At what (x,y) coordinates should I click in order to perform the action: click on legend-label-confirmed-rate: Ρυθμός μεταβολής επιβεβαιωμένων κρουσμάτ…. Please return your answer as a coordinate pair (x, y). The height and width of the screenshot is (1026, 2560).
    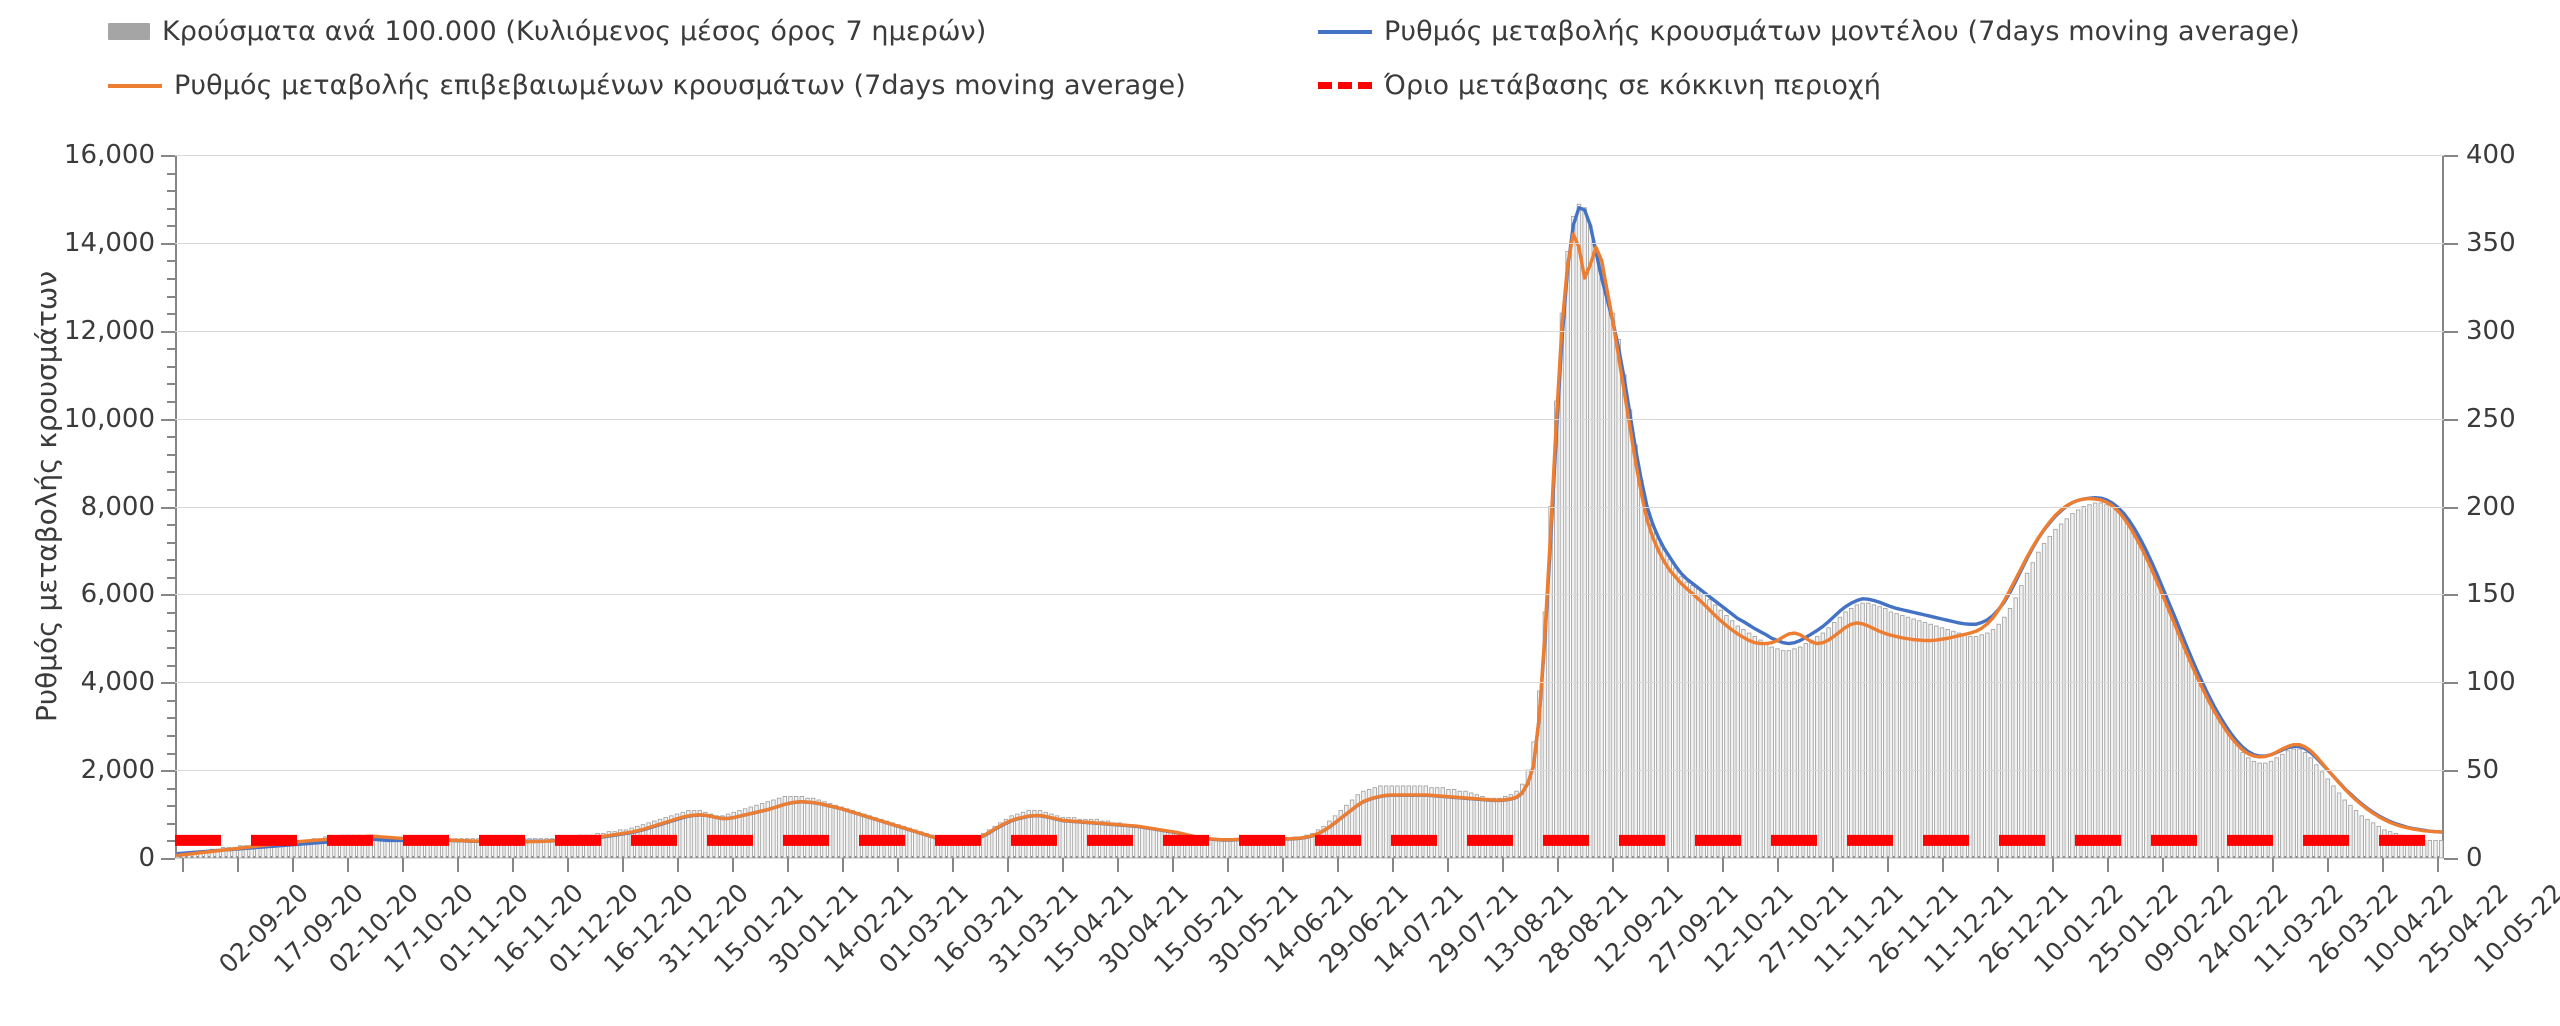
    Looking at the image, I should click on (680, 85).